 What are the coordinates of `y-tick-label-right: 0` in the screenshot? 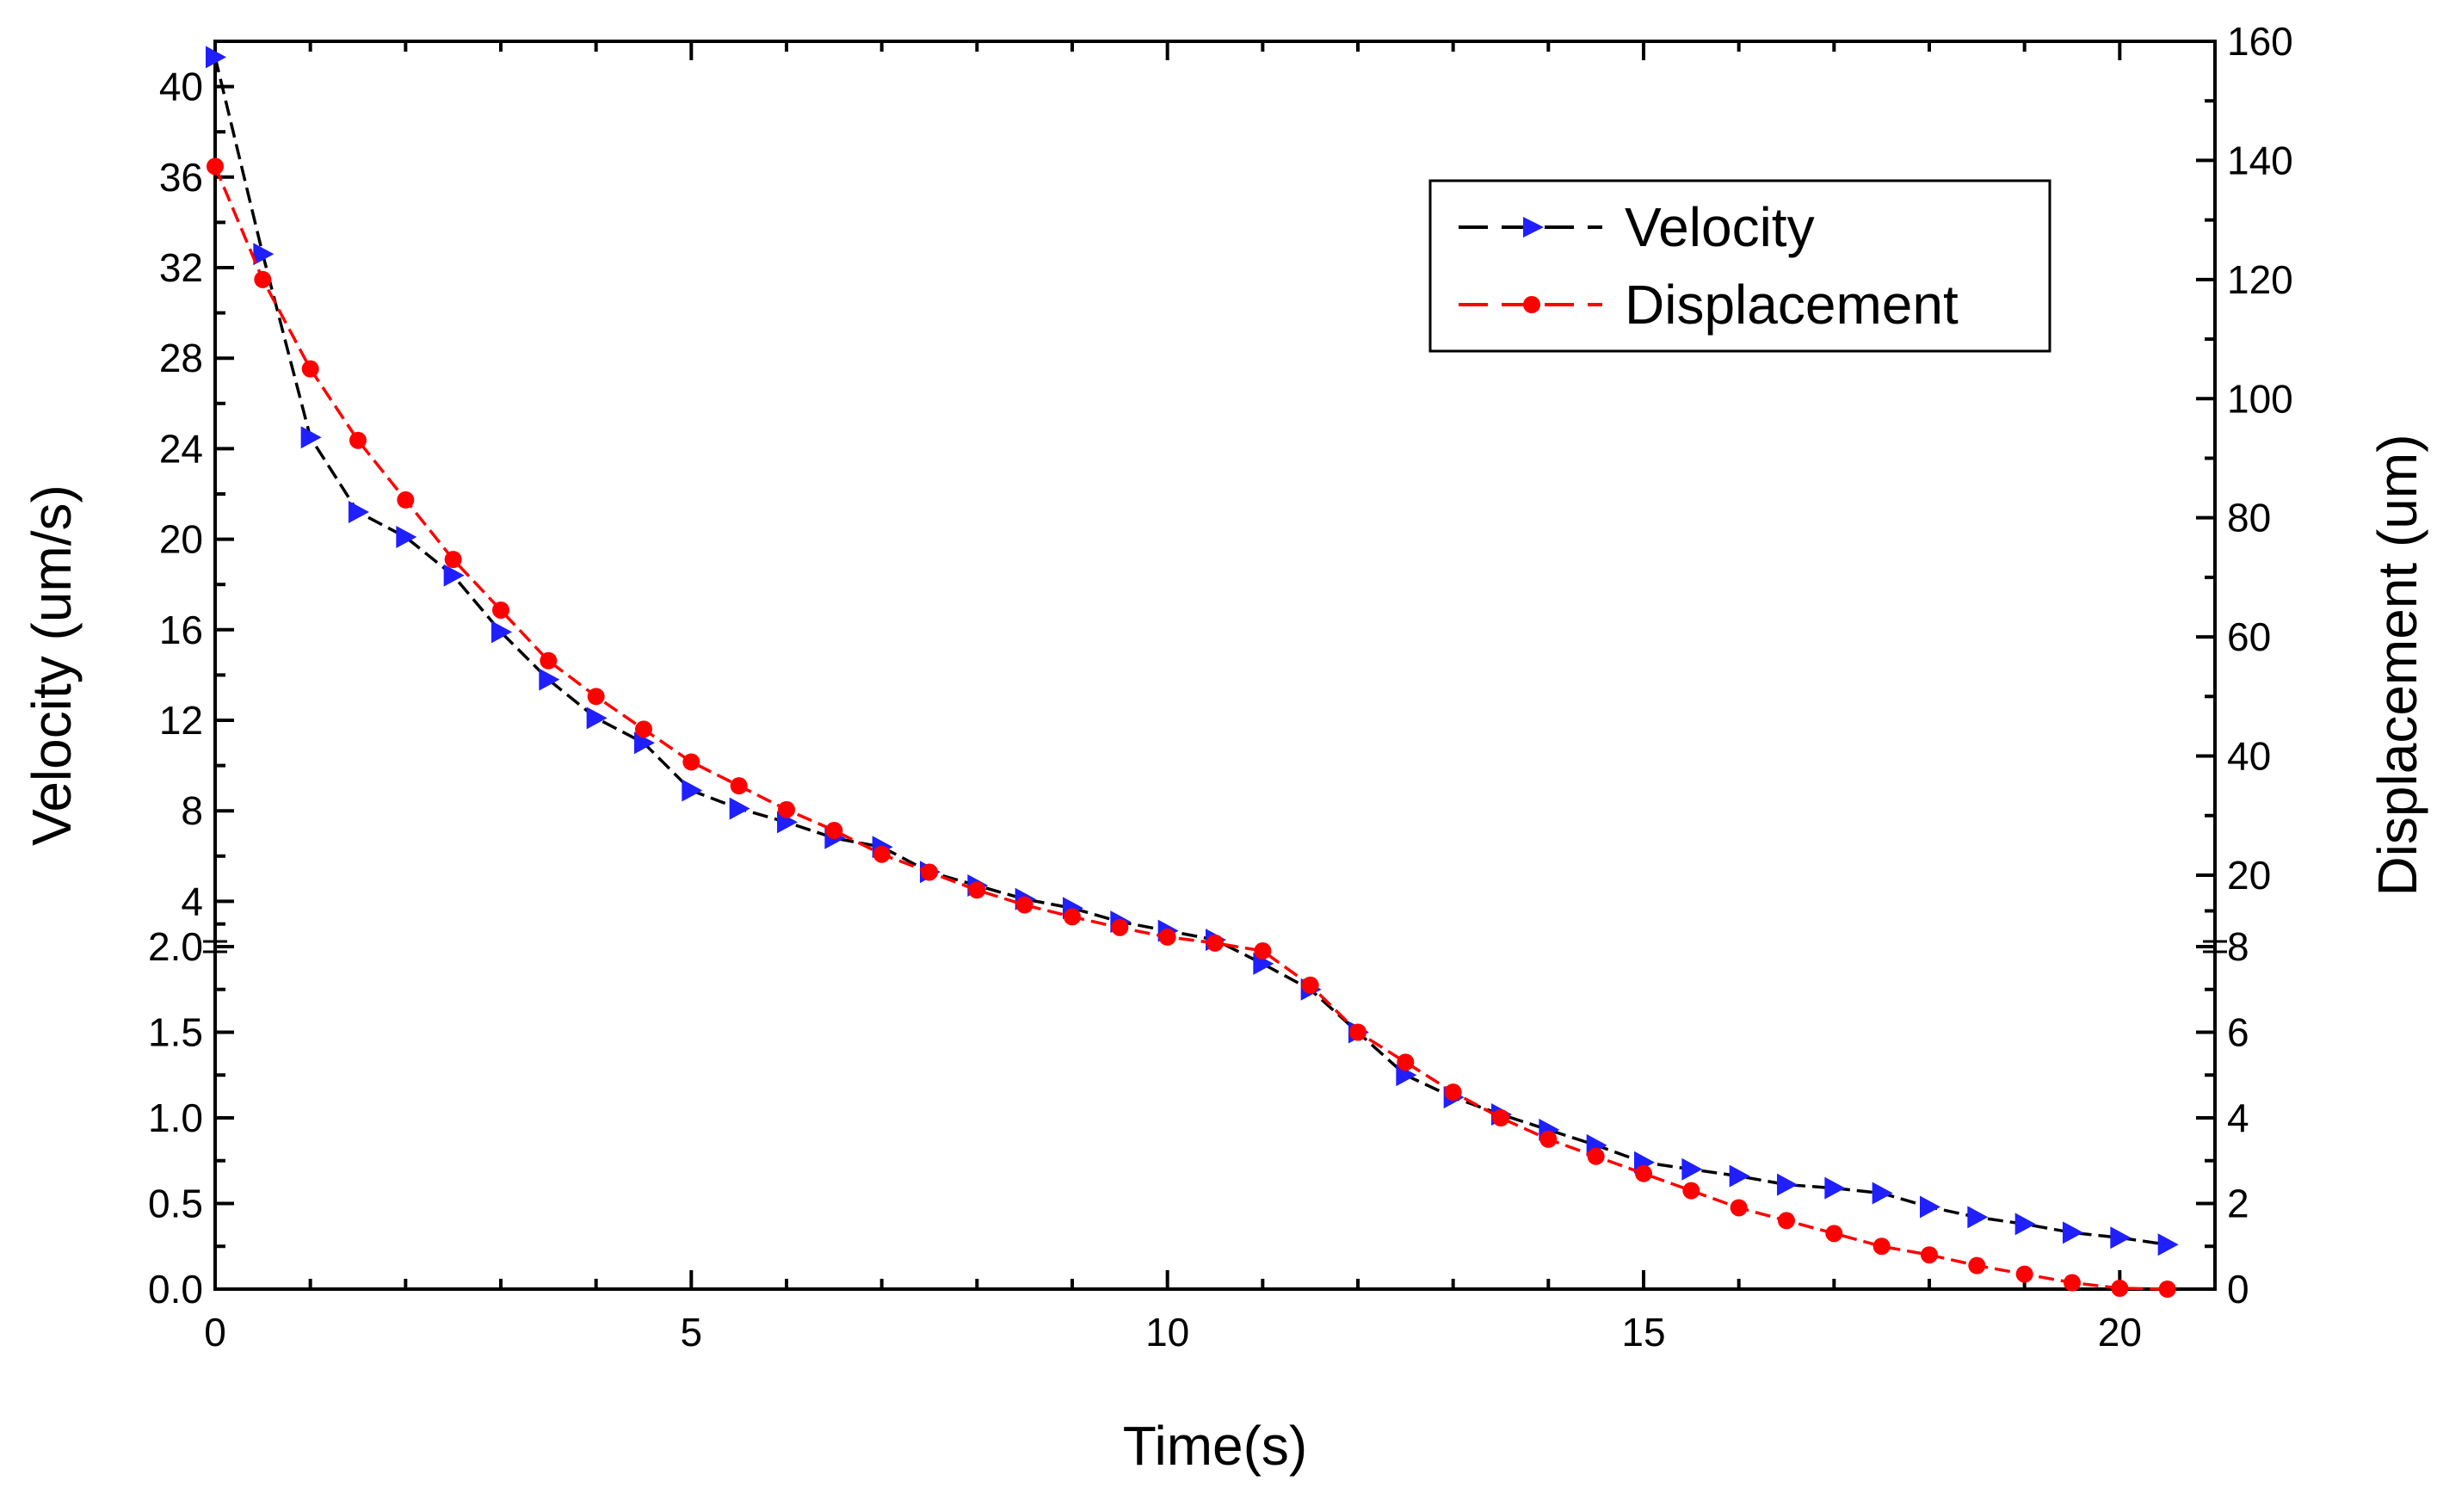 It's located at (2238, 1289).